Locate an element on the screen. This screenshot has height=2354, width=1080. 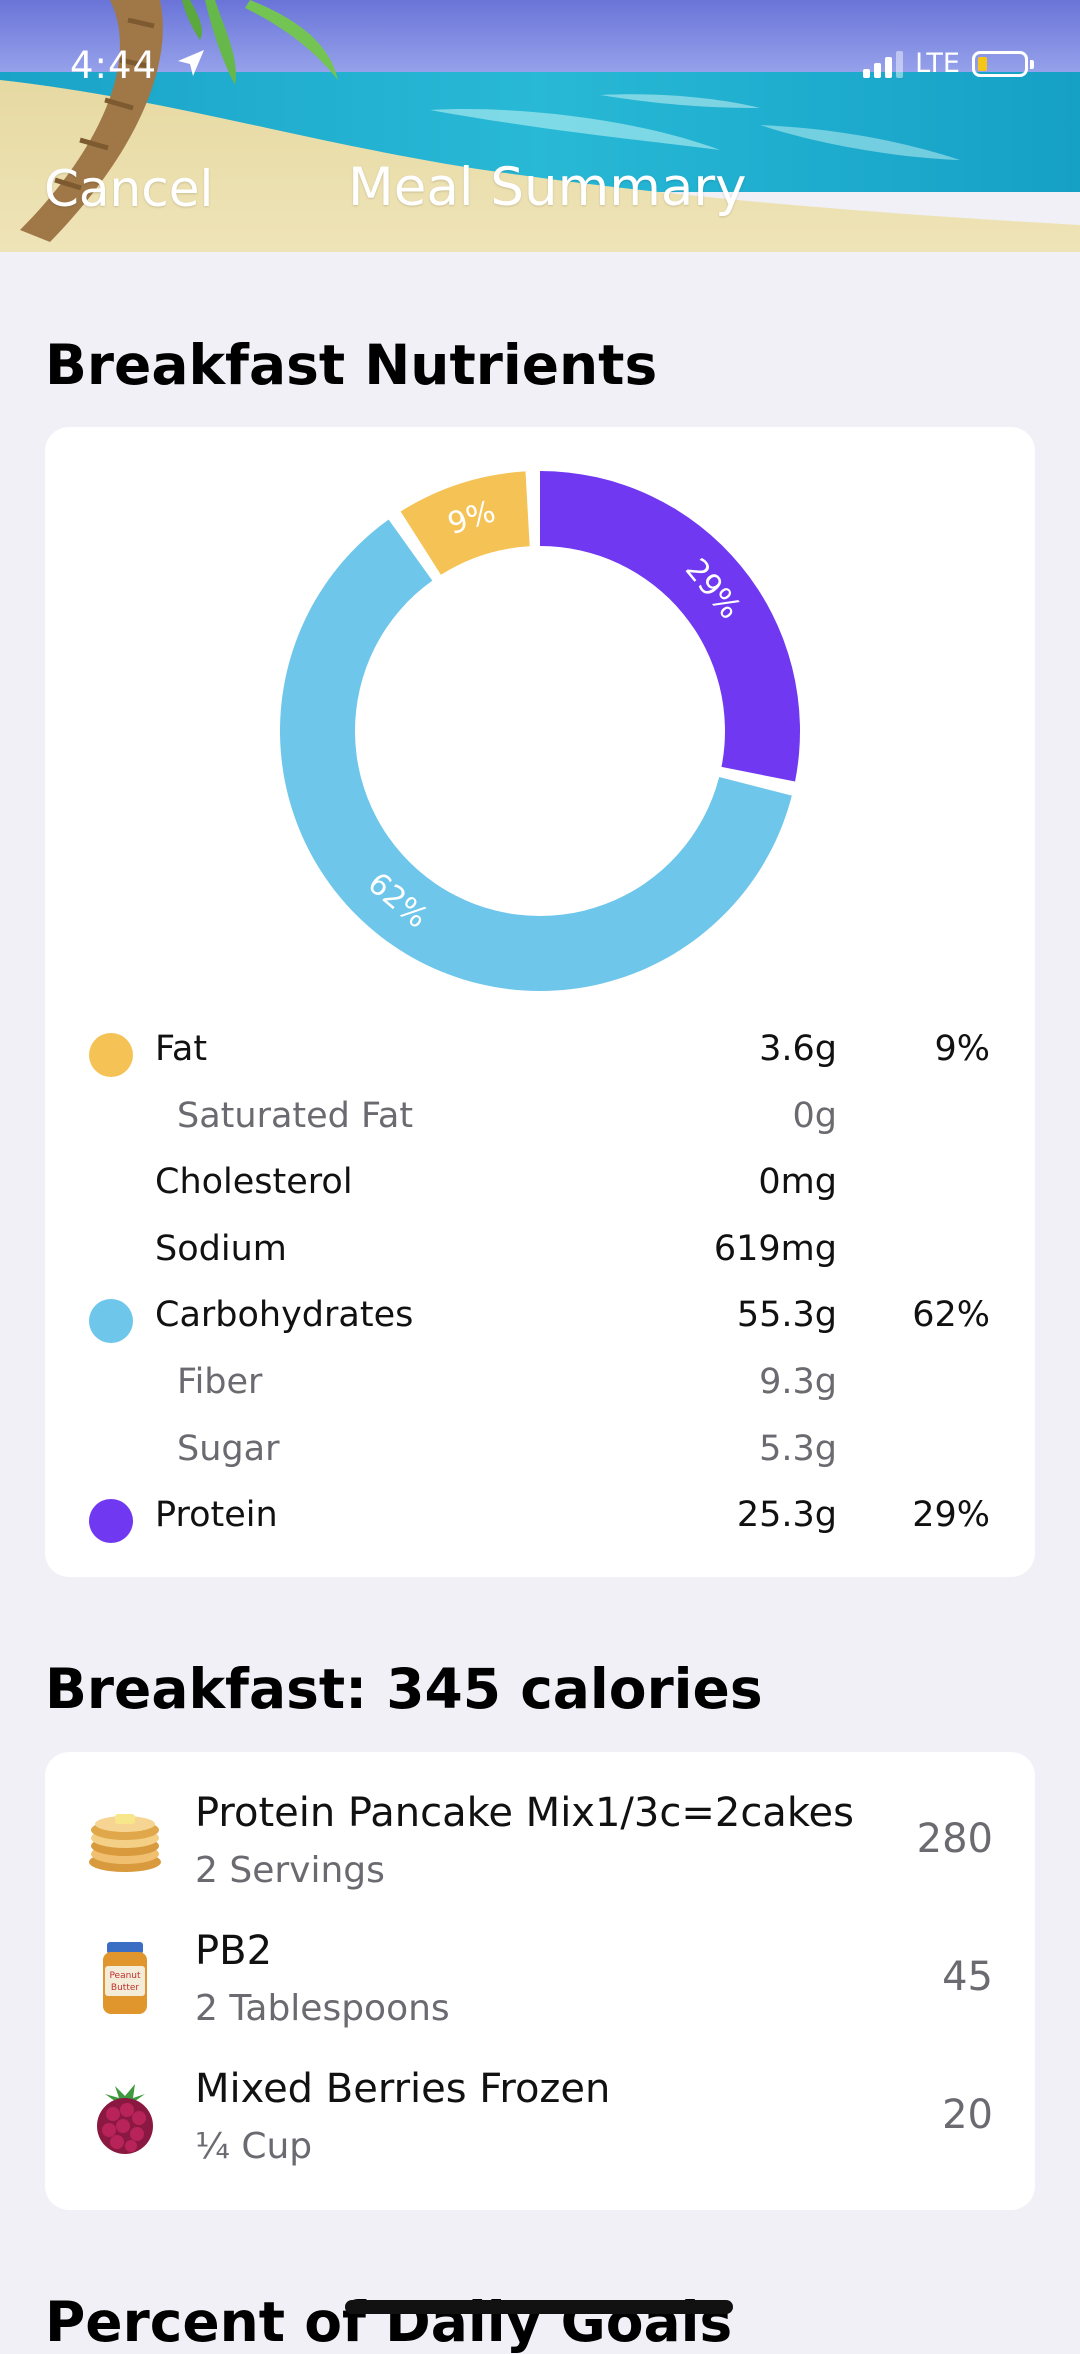
nutrient-percent: 9% is located at coordinates (962, 1049).